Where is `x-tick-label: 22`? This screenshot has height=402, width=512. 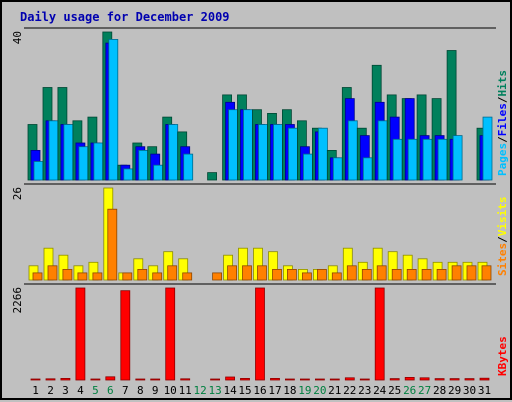 x-tick-label: 22 is located at coordinates (349, 390).